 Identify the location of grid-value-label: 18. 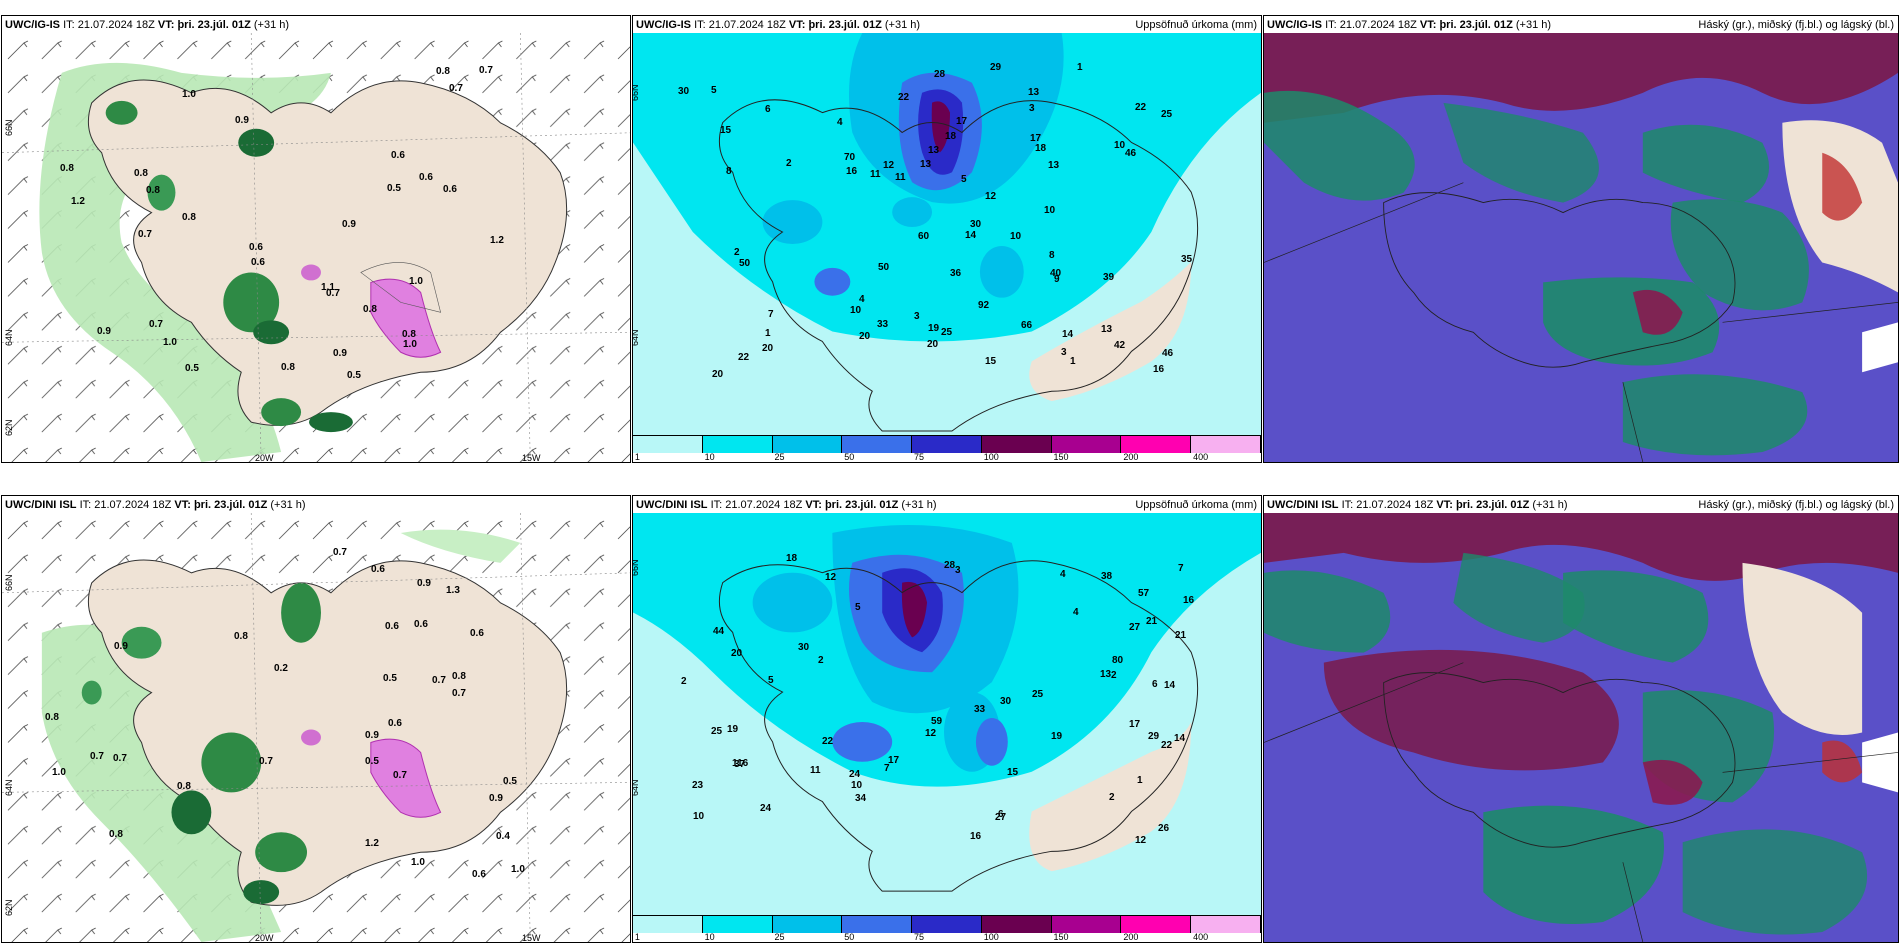
(1041, 148).